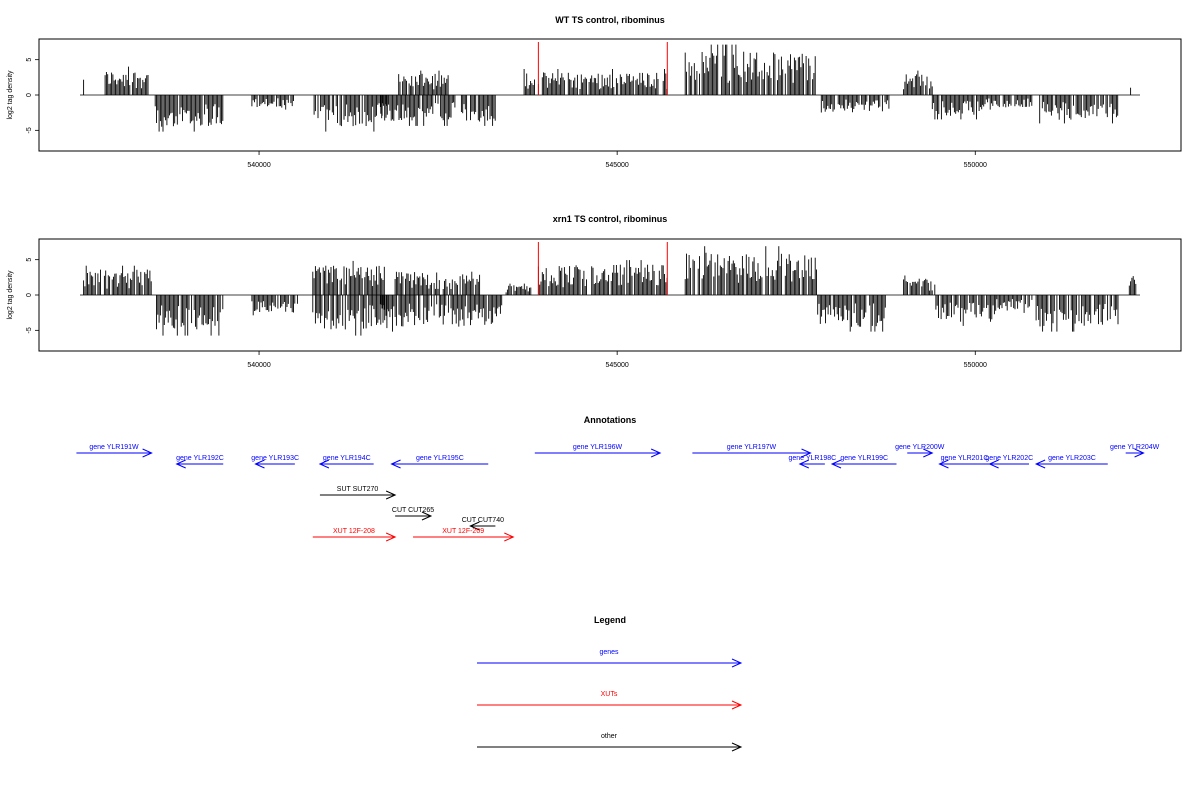 The height and width of the screenshot is (800, 1200). Describe the element at coordinates (610, 20) in the screenshot. I see `panel-title: WT TS control, ribominus` at that location.